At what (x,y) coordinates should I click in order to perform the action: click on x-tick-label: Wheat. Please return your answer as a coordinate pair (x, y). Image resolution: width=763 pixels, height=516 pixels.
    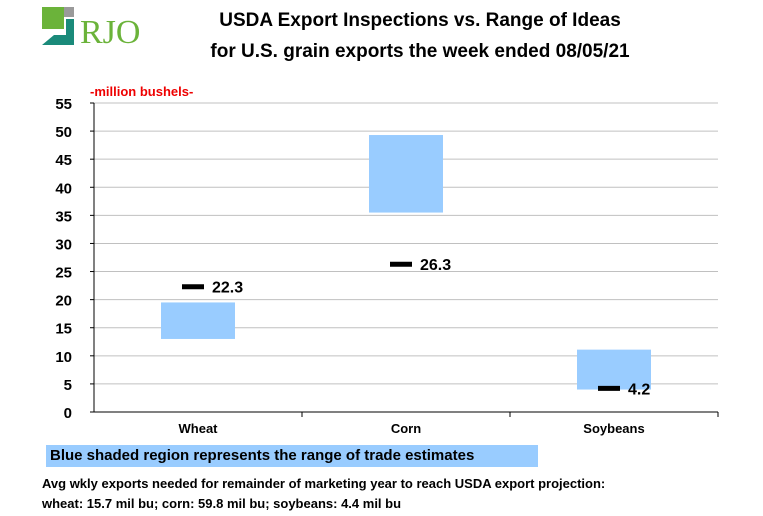
    Looking at the image, I should click on (199, 428).